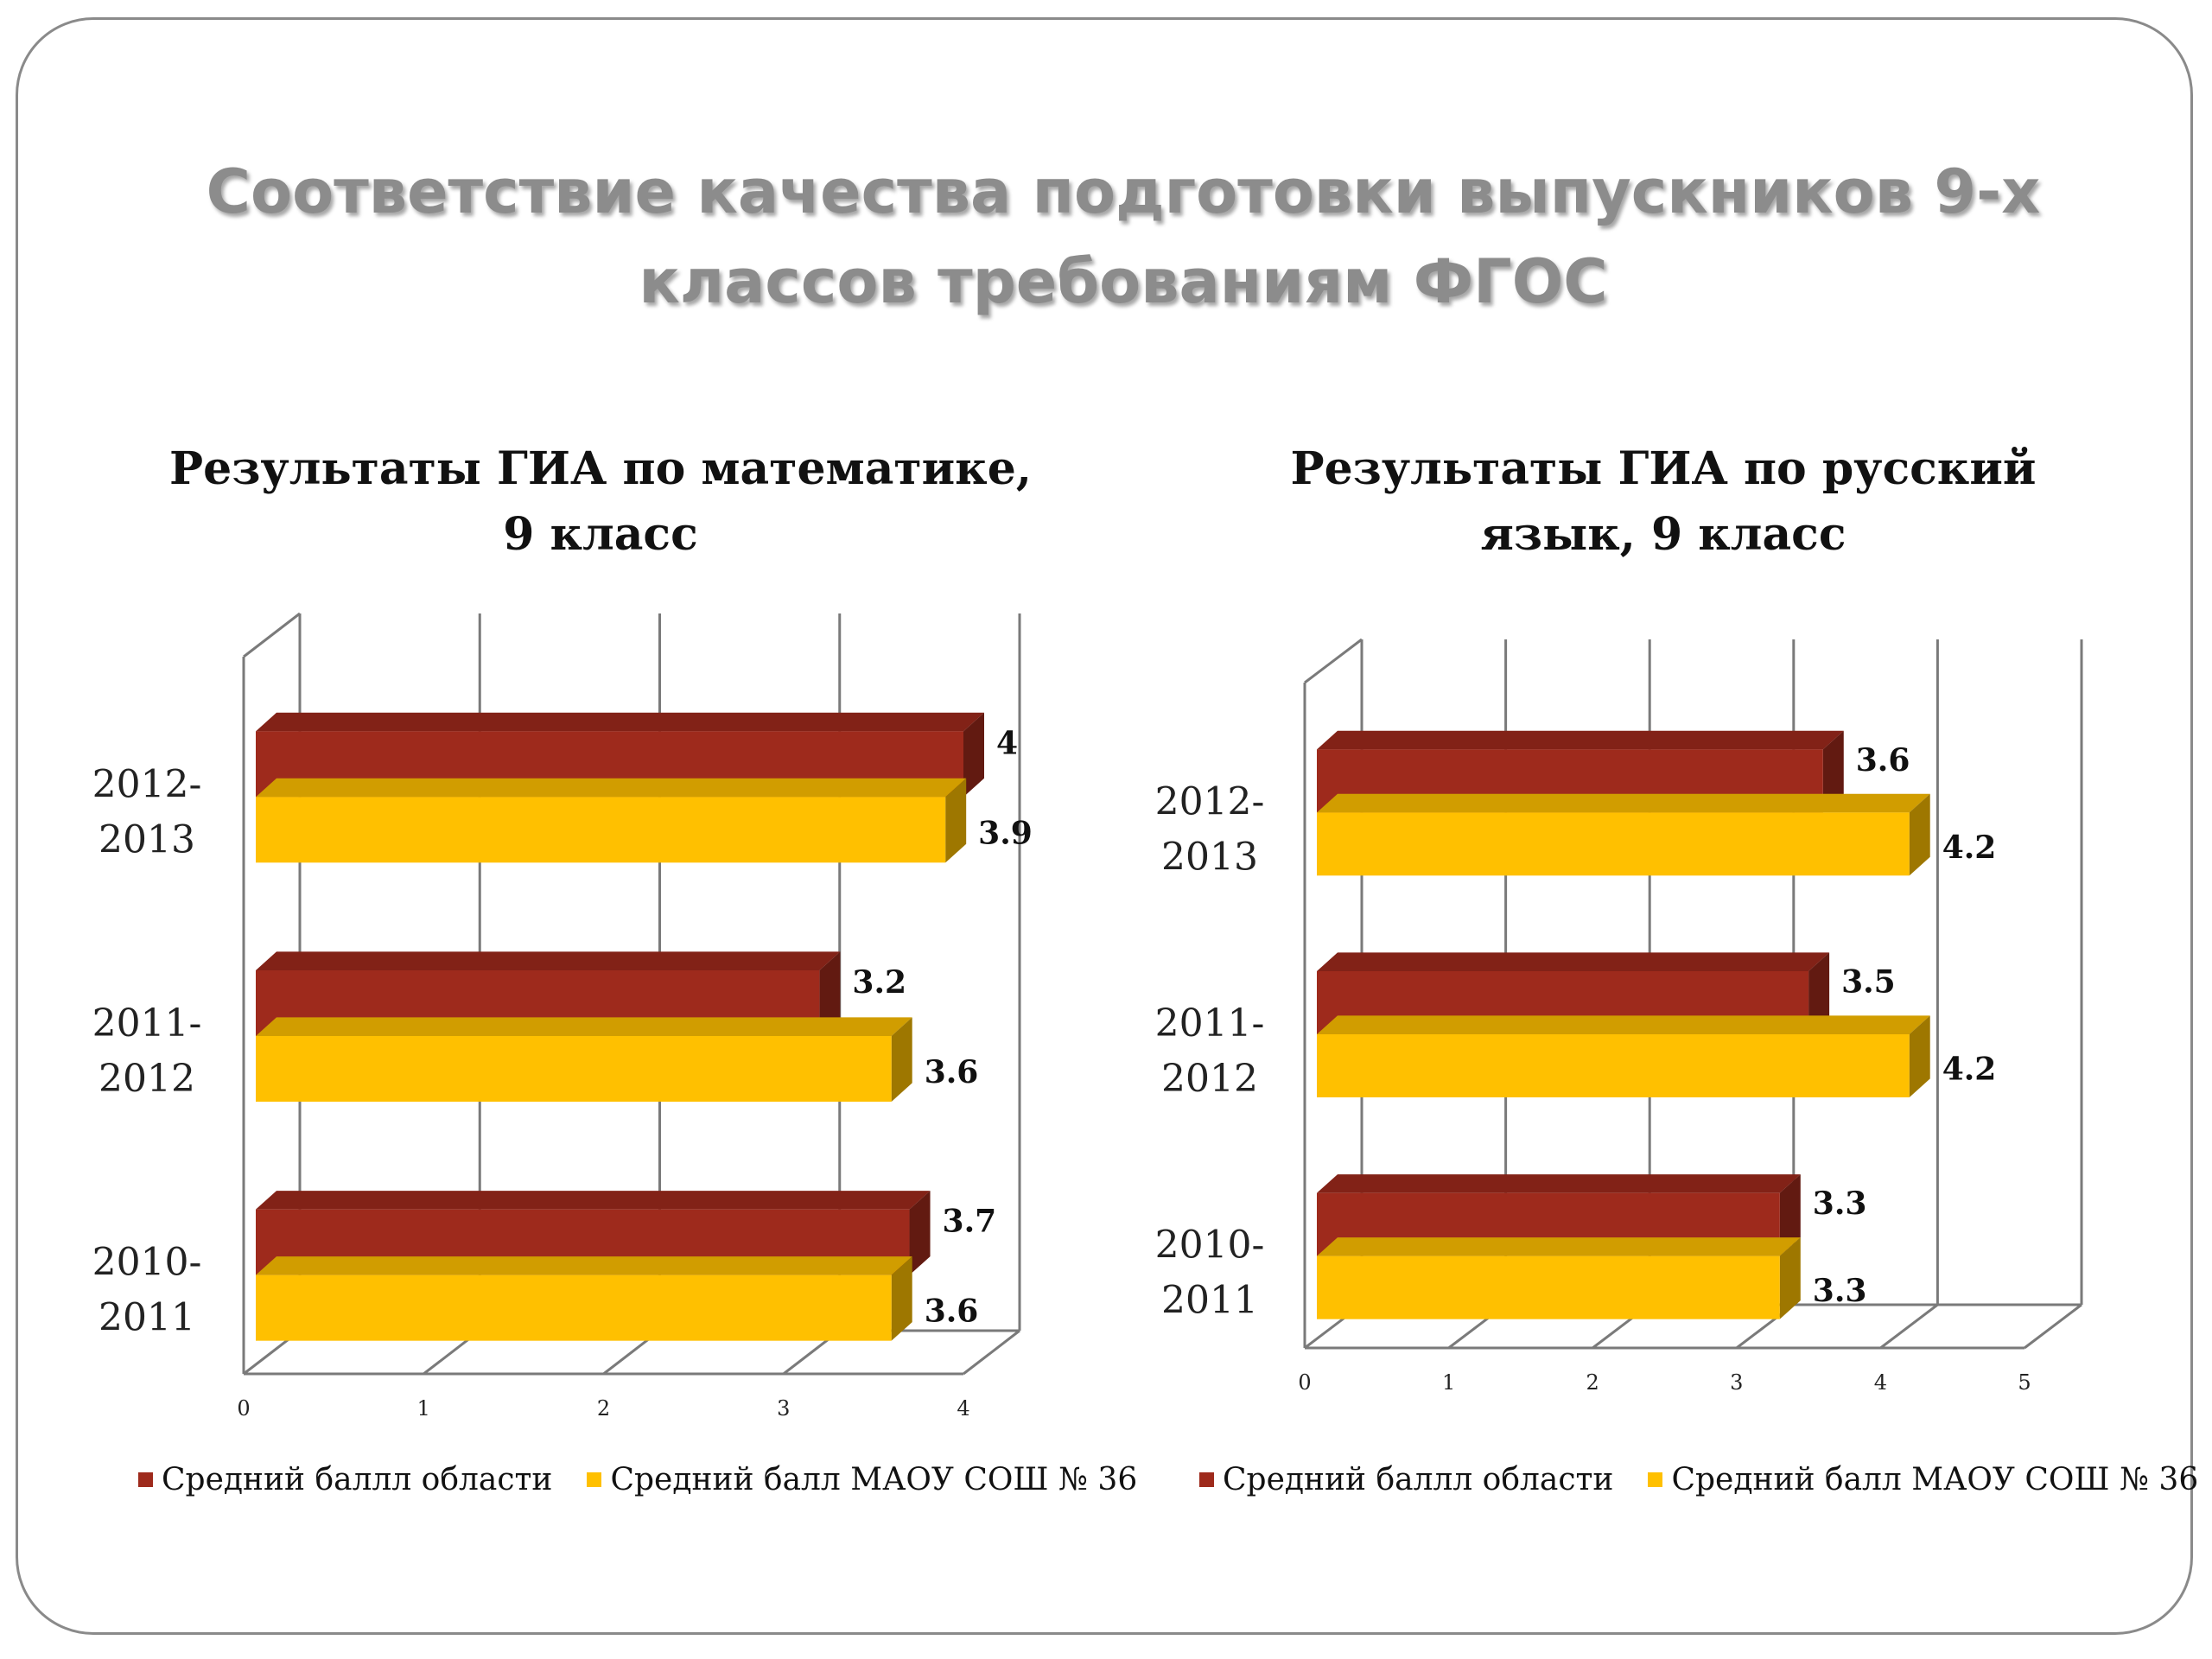 The image size is (2212, 1659). I want to click on slide-title-line2: классов требованиям ФГОС, so click(1123, 281).